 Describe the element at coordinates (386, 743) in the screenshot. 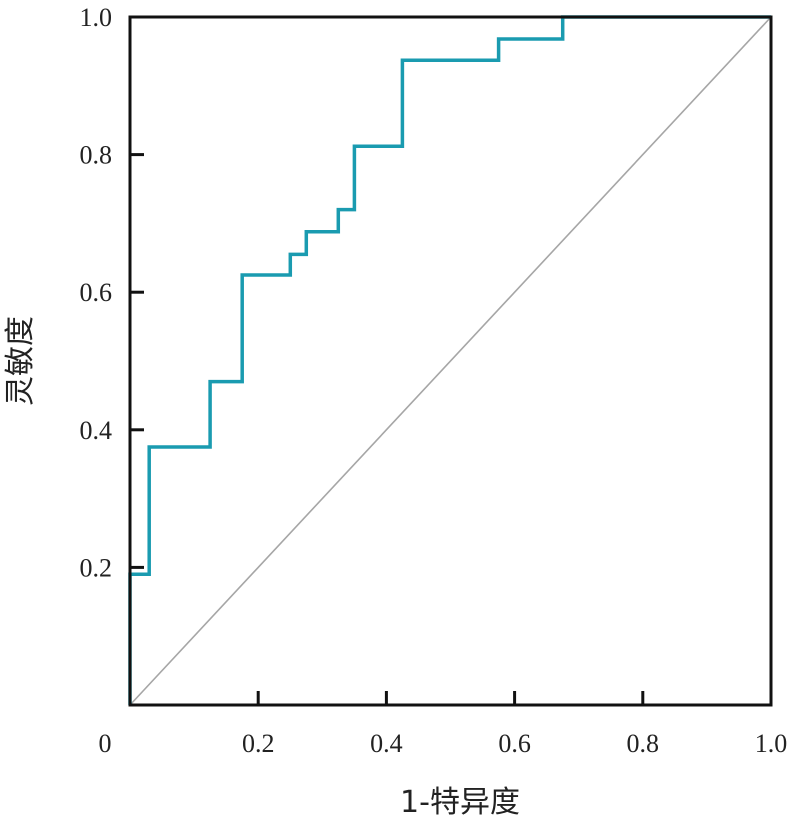

I see `x-tick-label: 0.4` at that location.